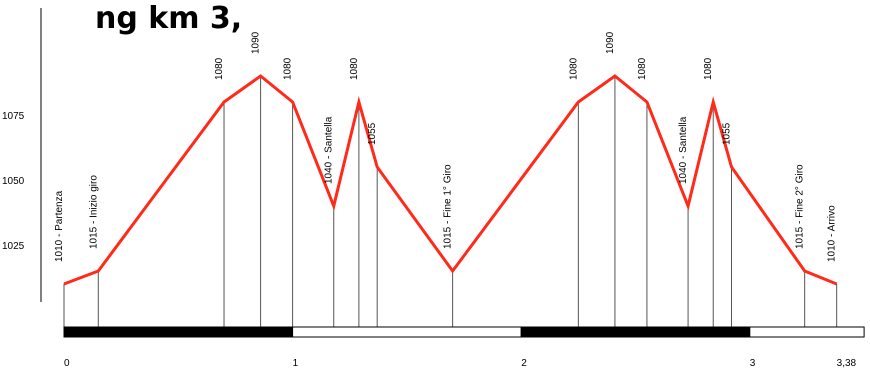 The height and width of the screenshot is (369, 870). Describe the element at coordinates (460, 363) in the screenshot. I see `x-axis-ticks: 0 1 2 3 3,38` at that location.